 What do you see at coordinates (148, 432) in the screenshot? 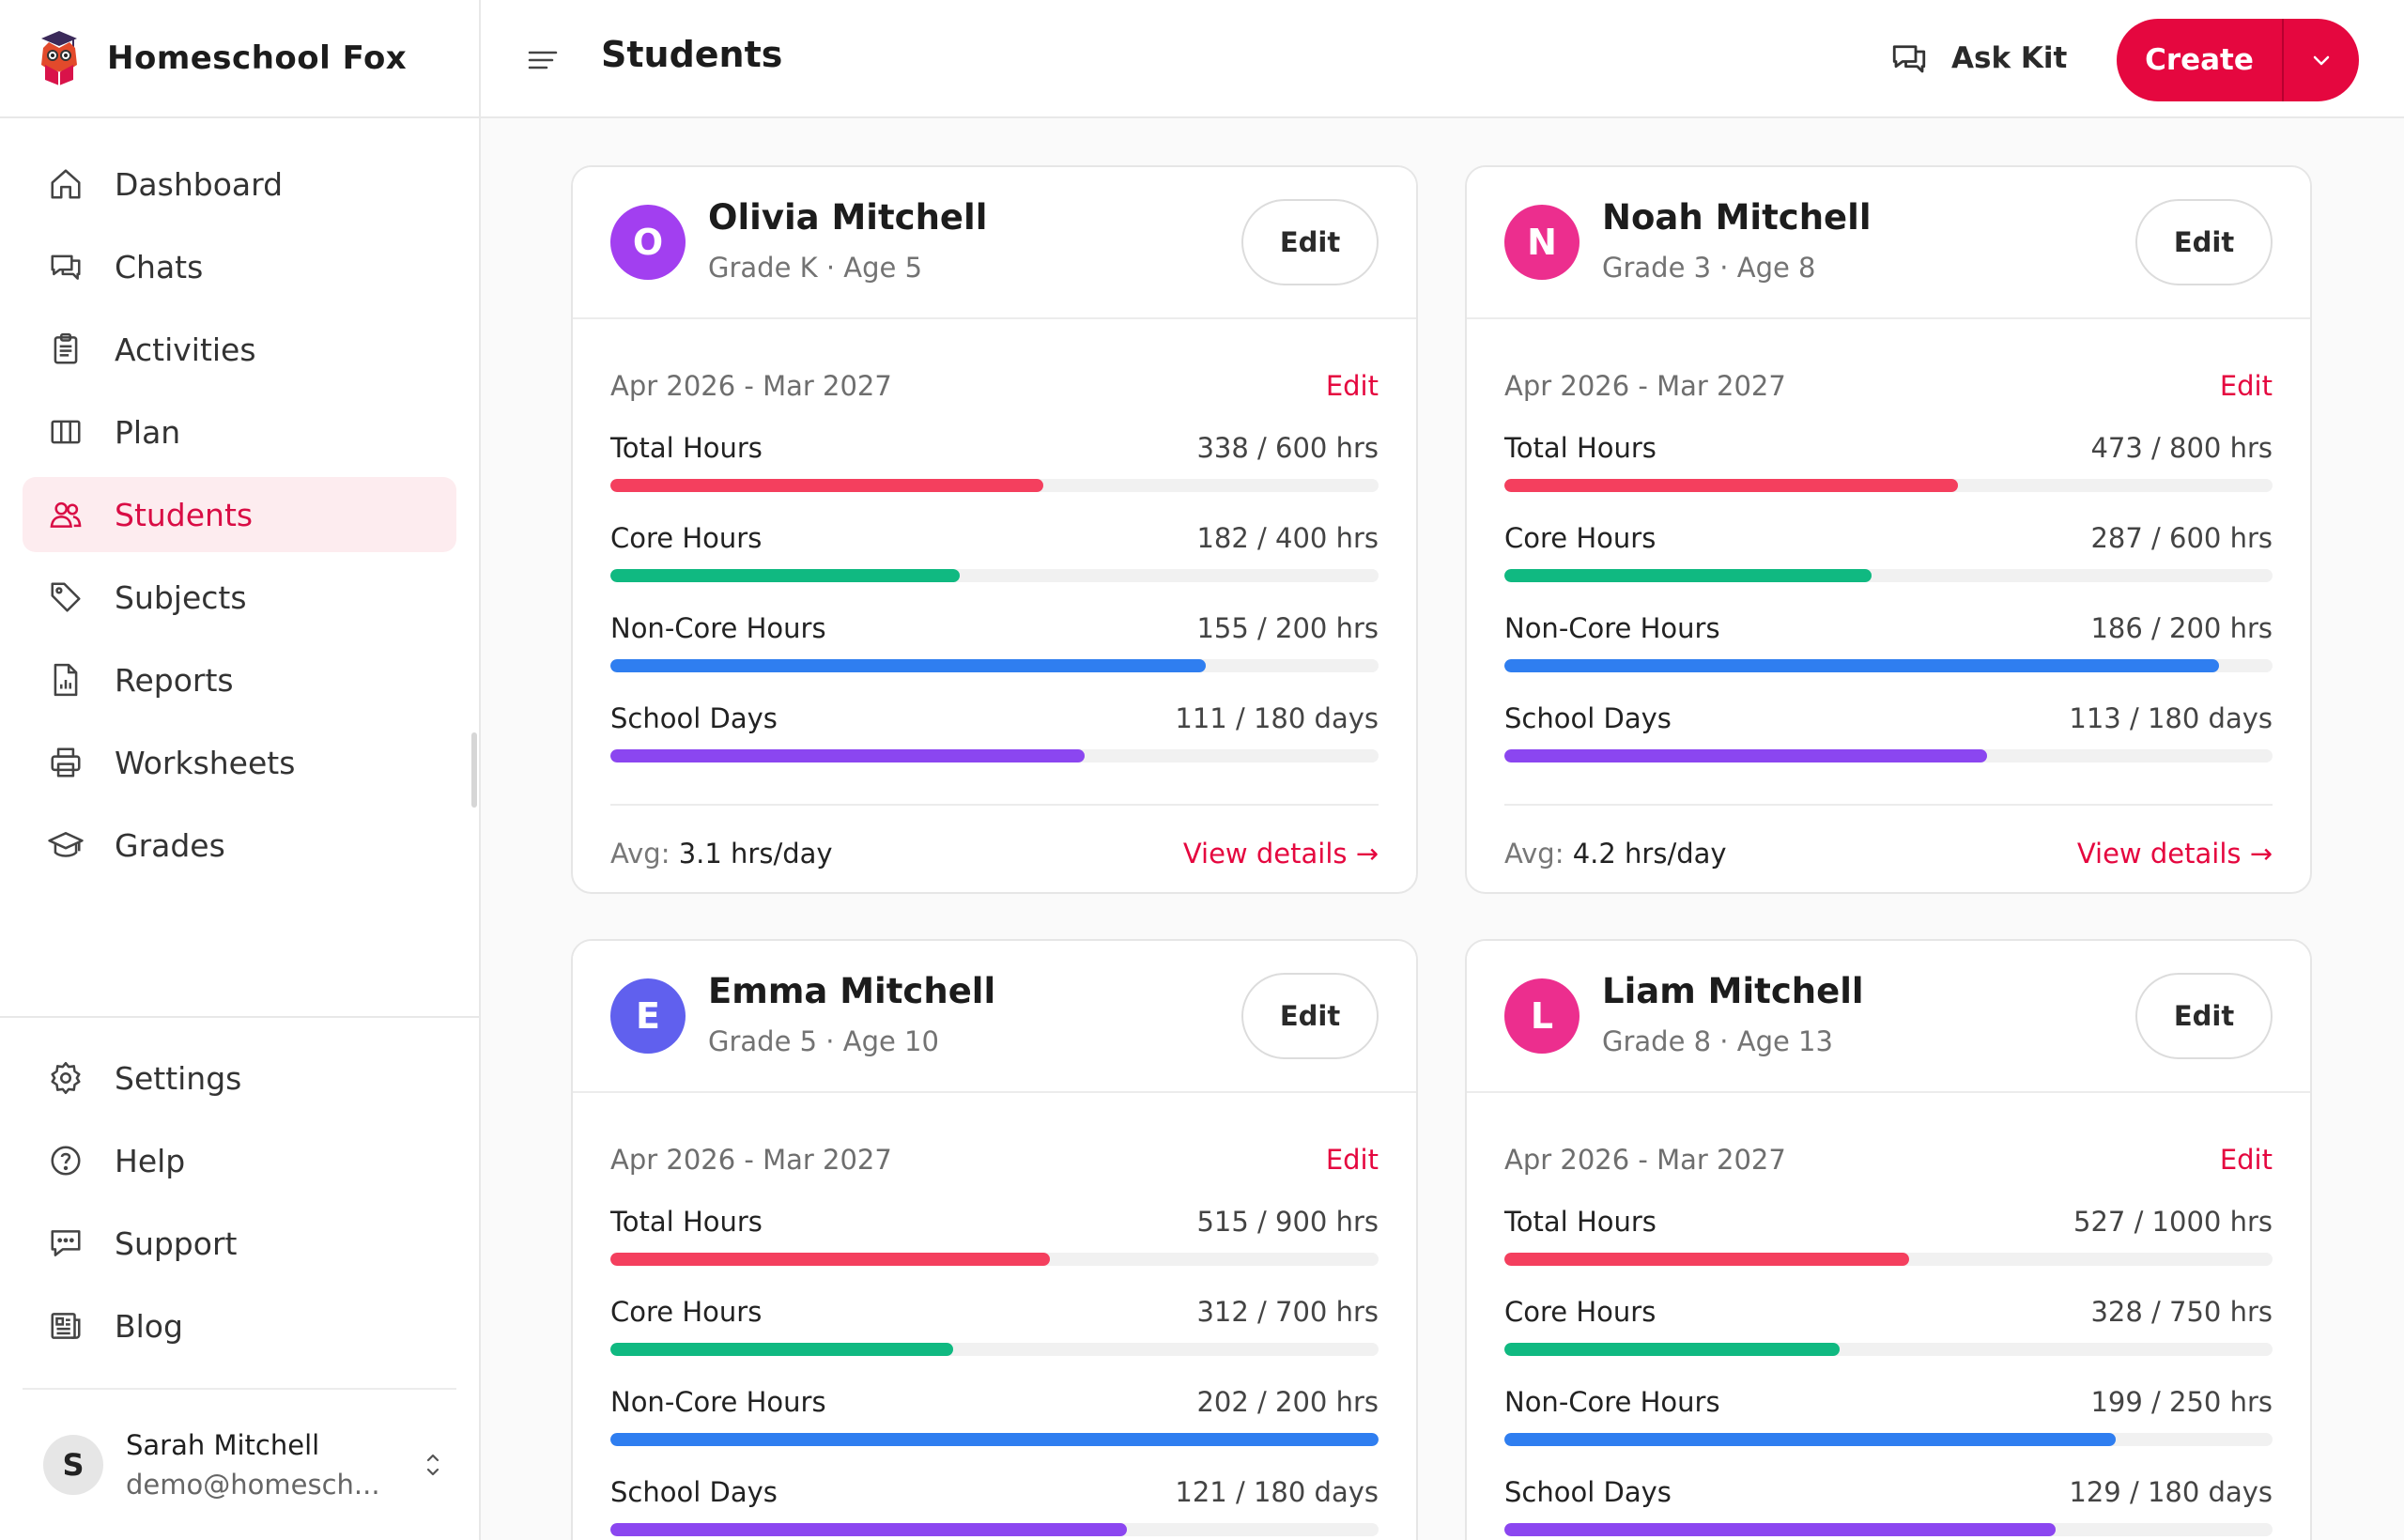
I see `sidebar-item-label: Plan` at bounding box center [148, 432].